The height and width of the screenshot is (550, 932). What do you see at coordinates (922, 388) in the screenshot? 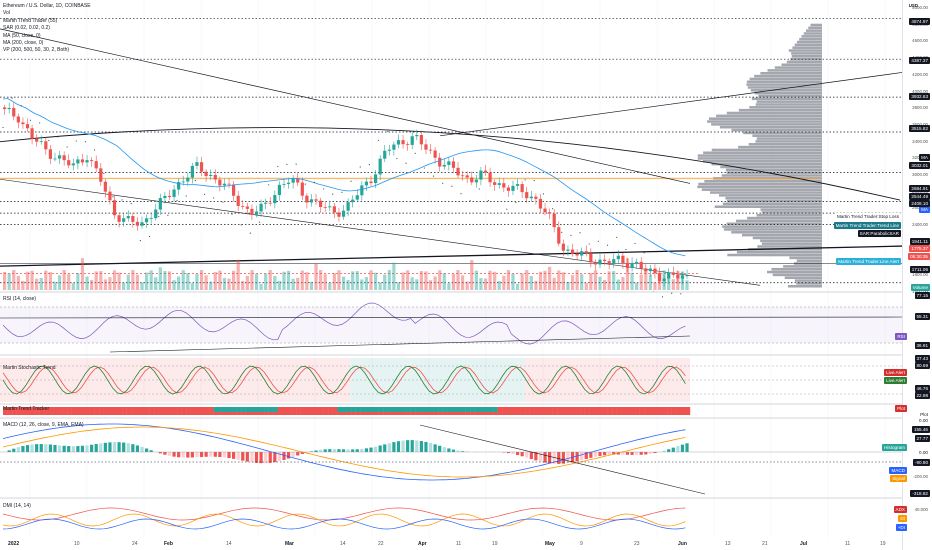
I see `stoch-tag: 46.76` at bounding box center [922, 388].